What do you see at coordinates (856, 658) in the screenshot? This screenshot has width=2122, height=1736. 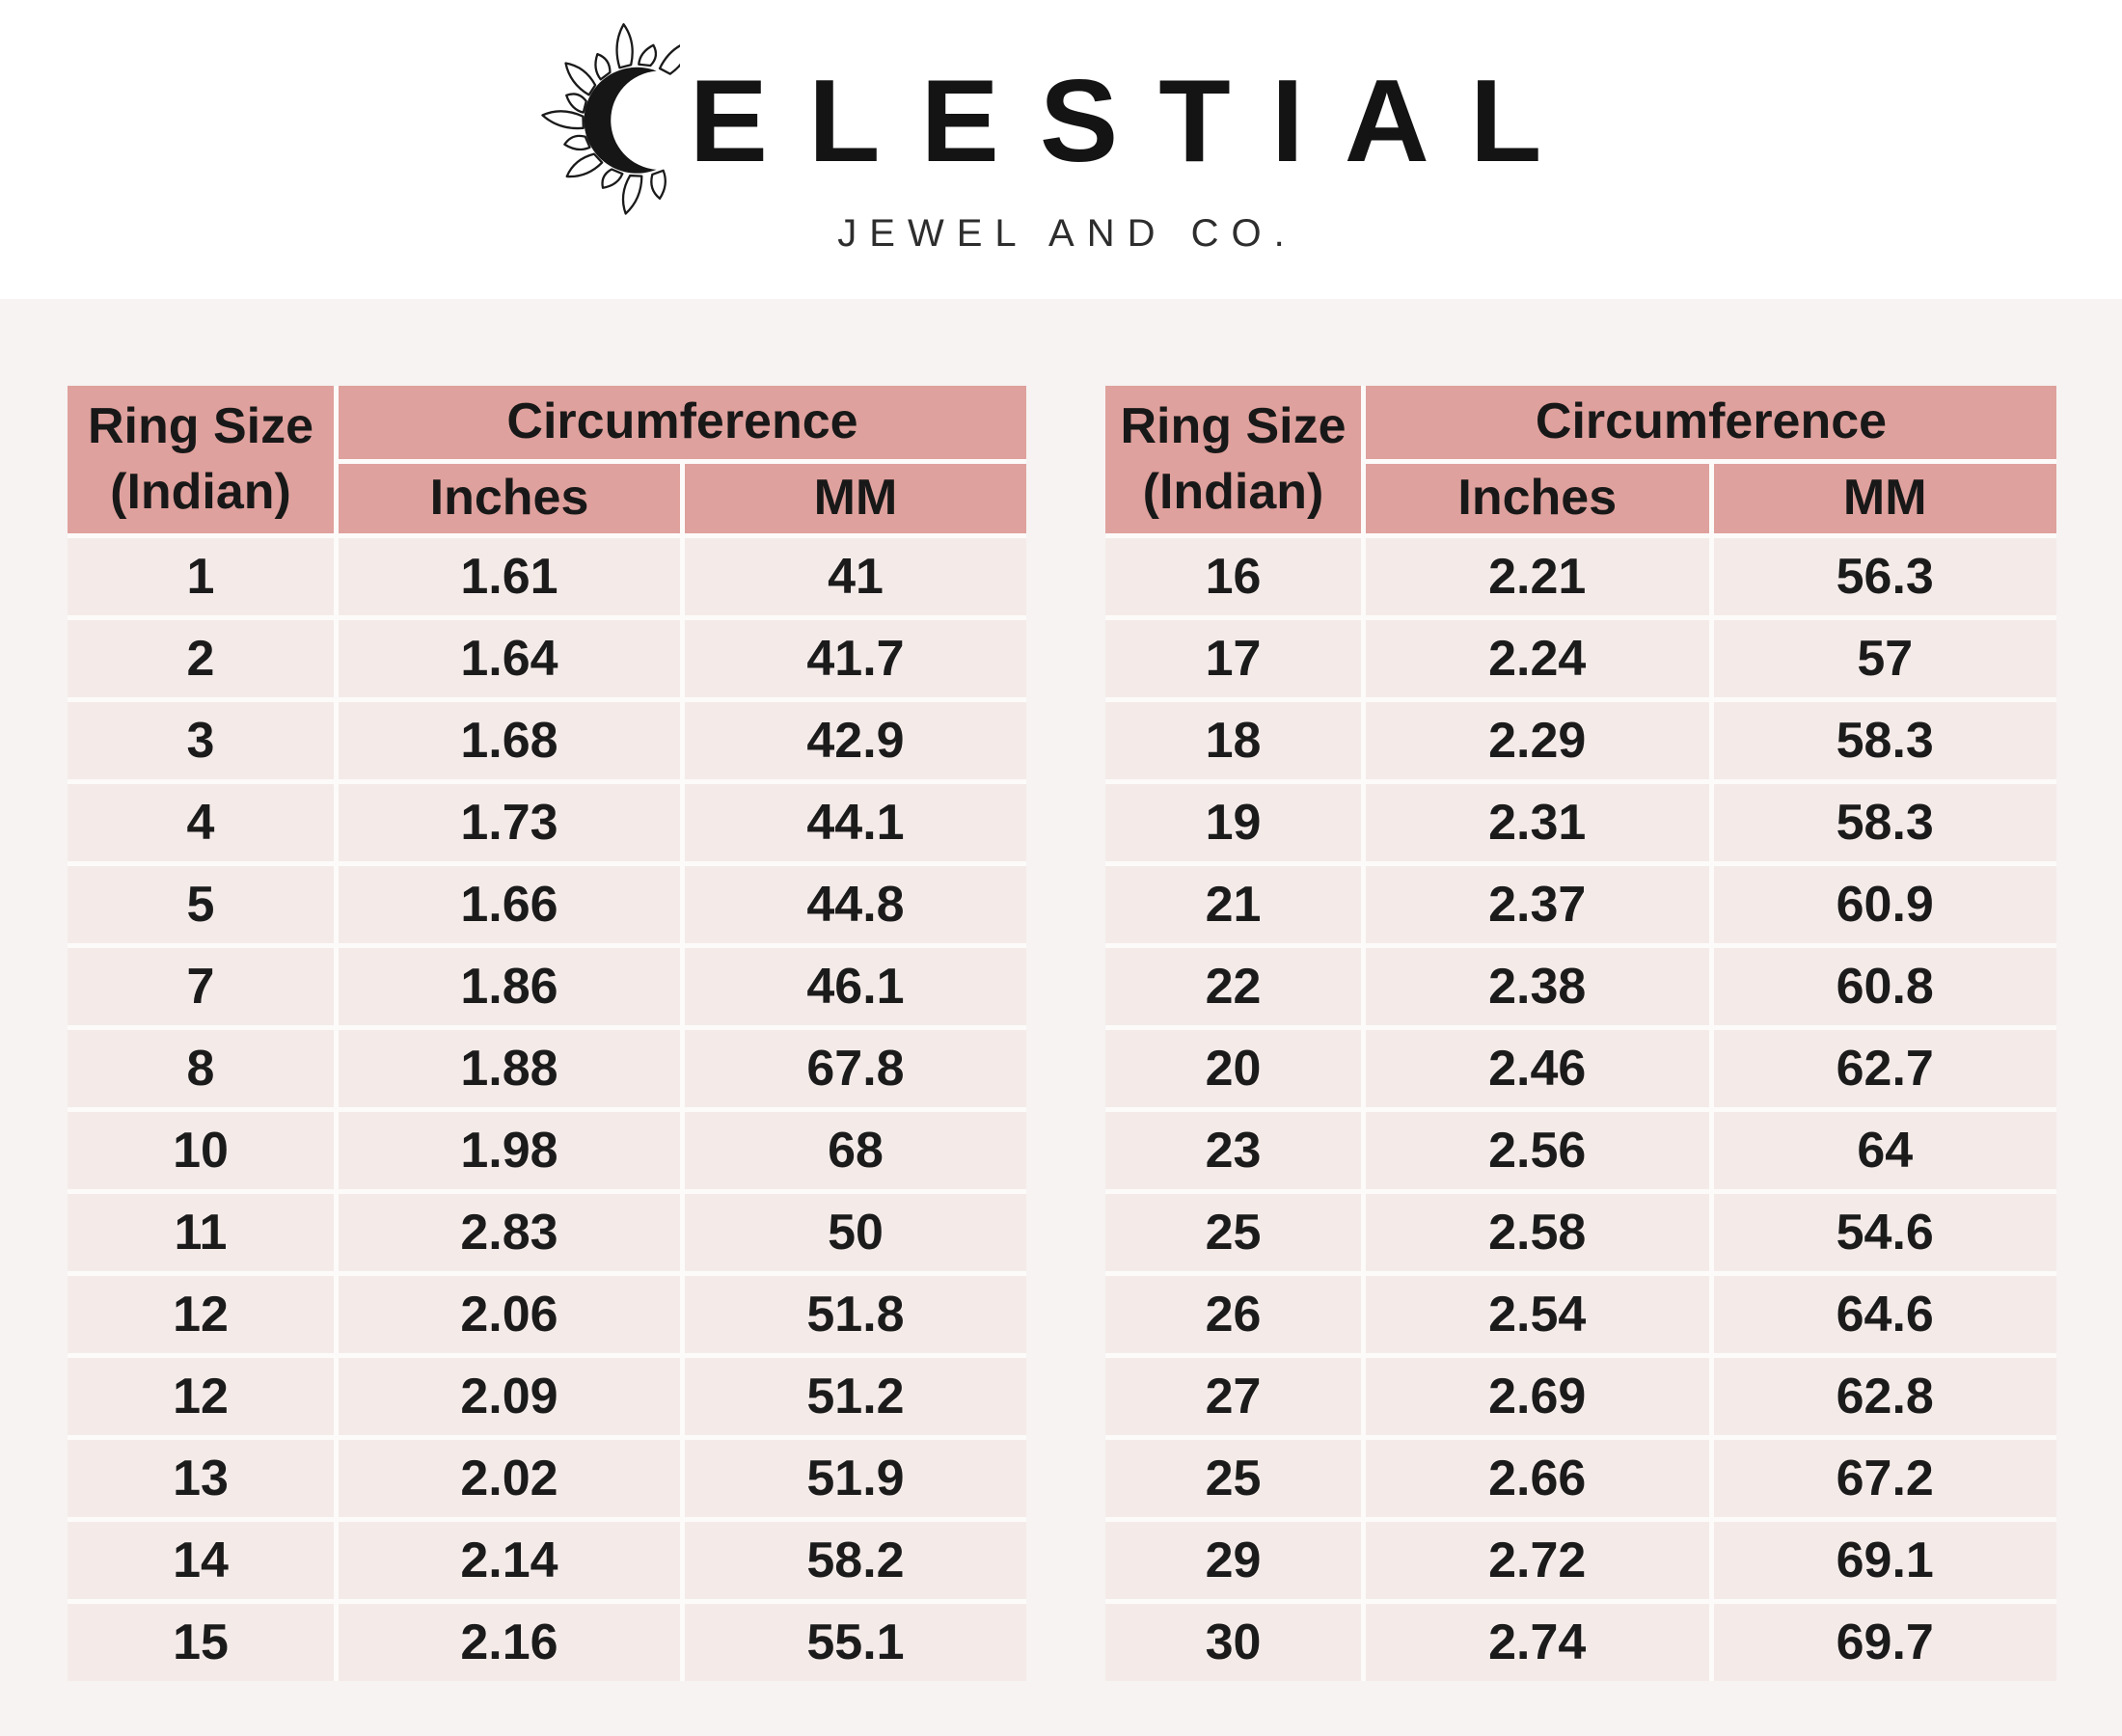 I see `mm-cell: 41.7` at bounding box center [856, 658].